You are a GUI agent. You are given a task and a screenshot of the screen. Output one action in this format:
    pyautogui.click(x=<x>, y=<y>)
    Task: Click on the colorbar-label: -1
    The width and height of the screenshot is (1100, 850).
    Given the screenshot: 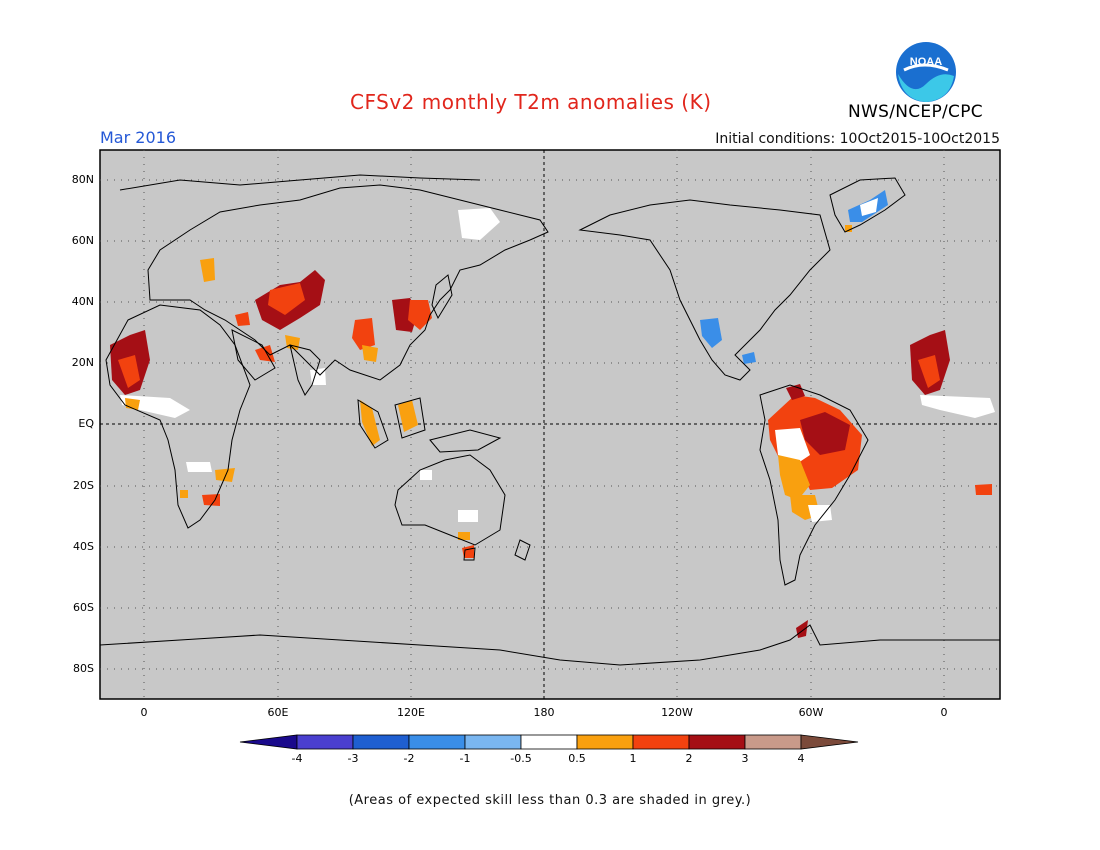 What is the action you would take?
    pyautogui.click(x=465, y=758)
    